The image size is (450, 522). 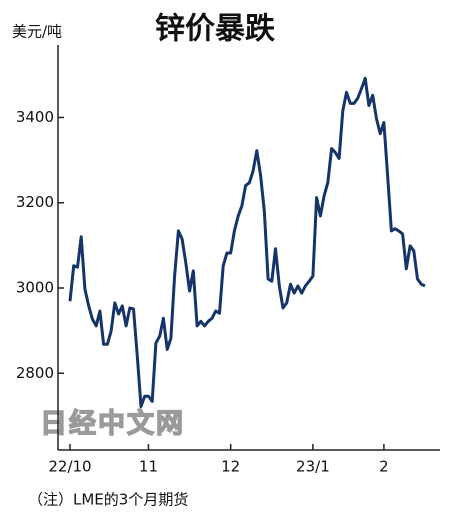 I want to click on x-tick-label: 12, so click(x=230, y=467).